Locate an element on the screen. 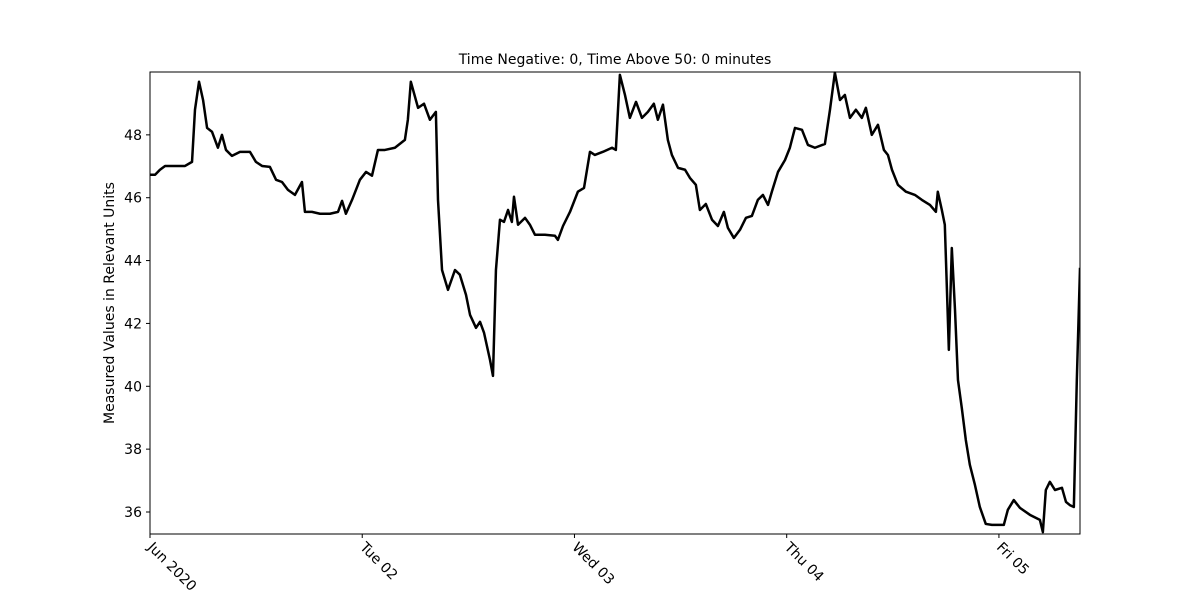  y-tick-label: 40 is located at coordinates (133, 387).